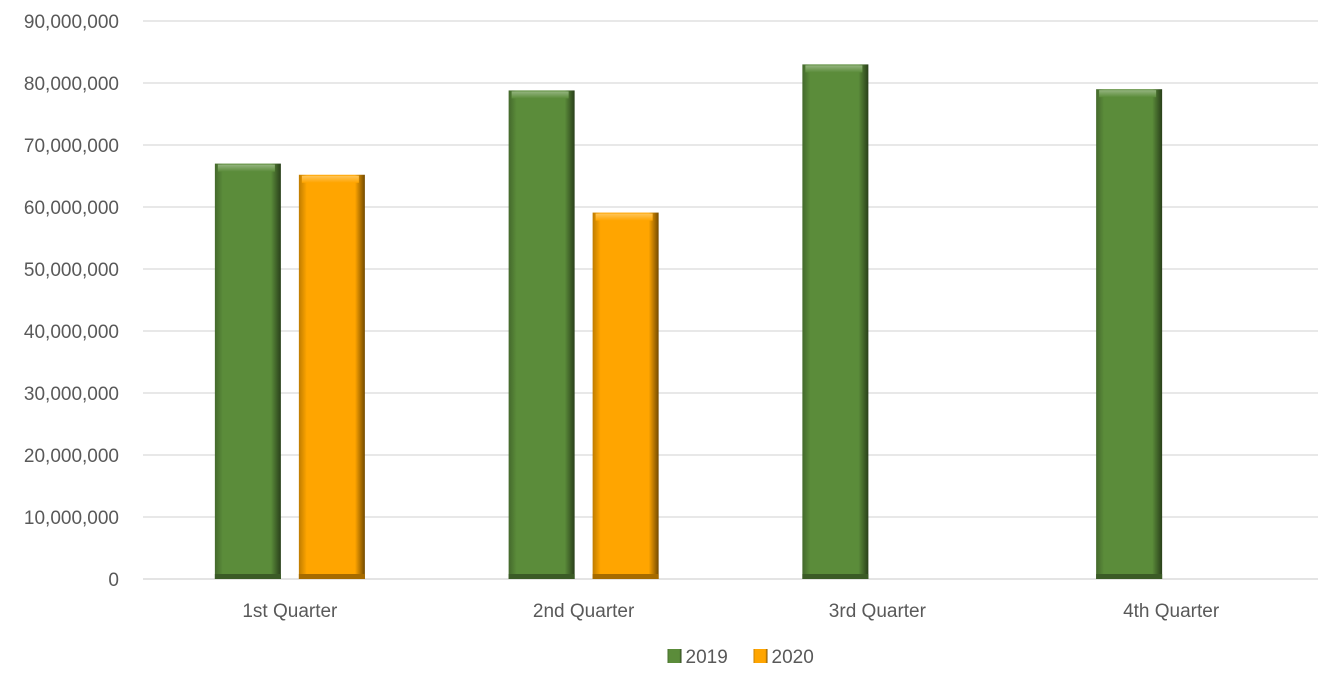 This screenshot has height=677, width=1328. Describe the element at coordinates (71, 146) in the screenshot. I see `y-tick-label: 70,000,000` at that location.